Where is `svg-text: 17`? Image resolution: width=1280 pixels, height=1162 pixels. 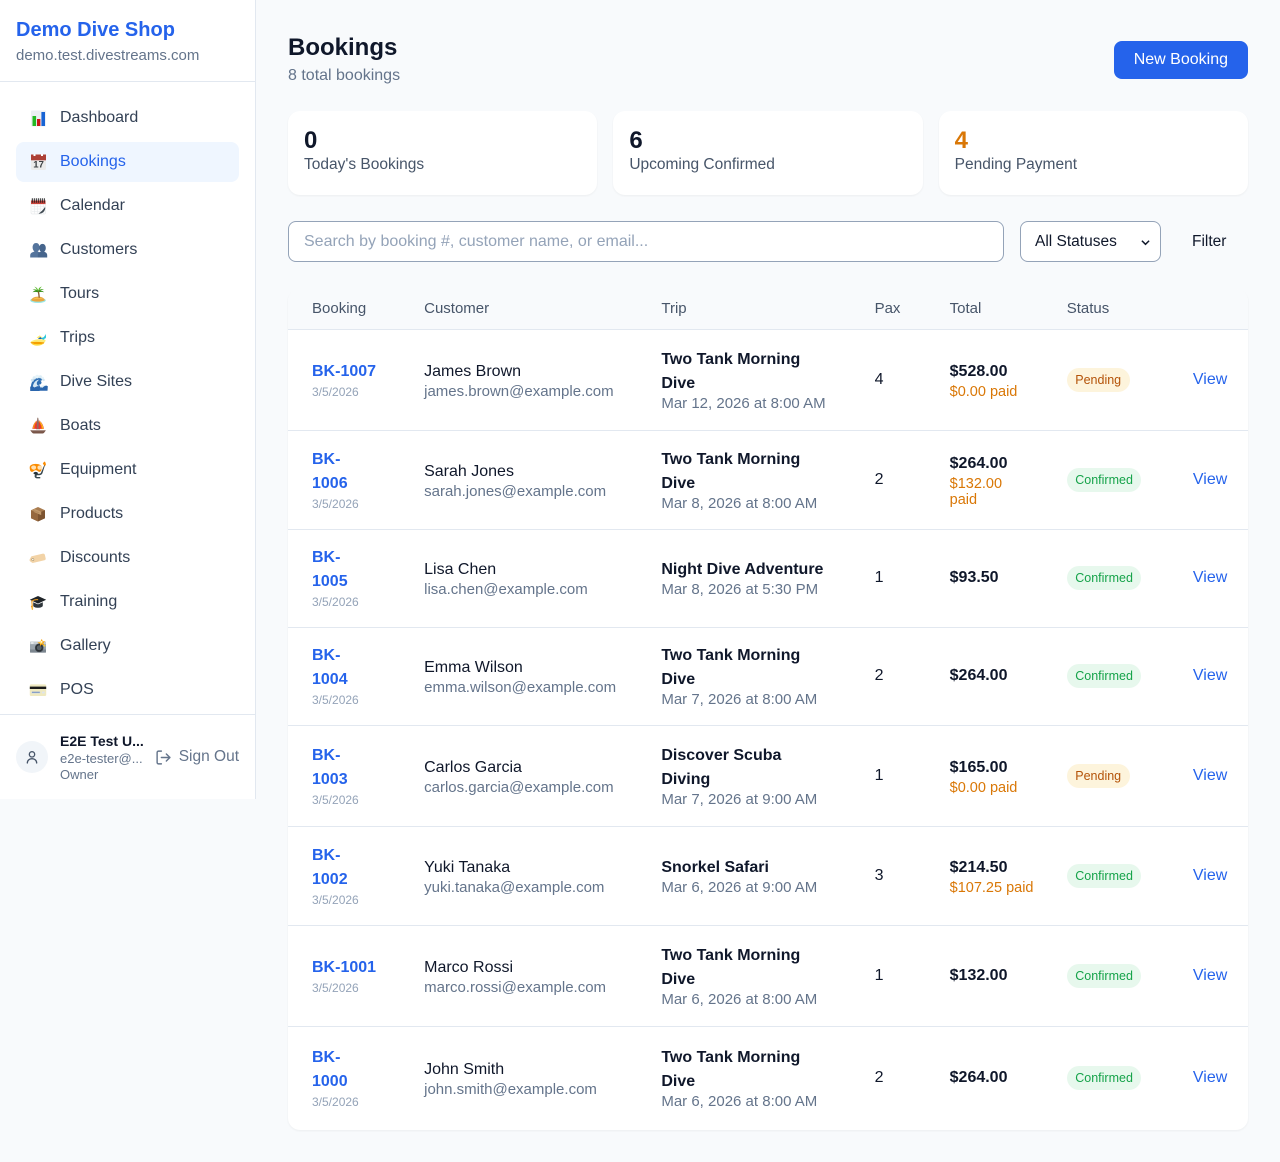
svg-text: 17 is located at coordinates (38, 165).